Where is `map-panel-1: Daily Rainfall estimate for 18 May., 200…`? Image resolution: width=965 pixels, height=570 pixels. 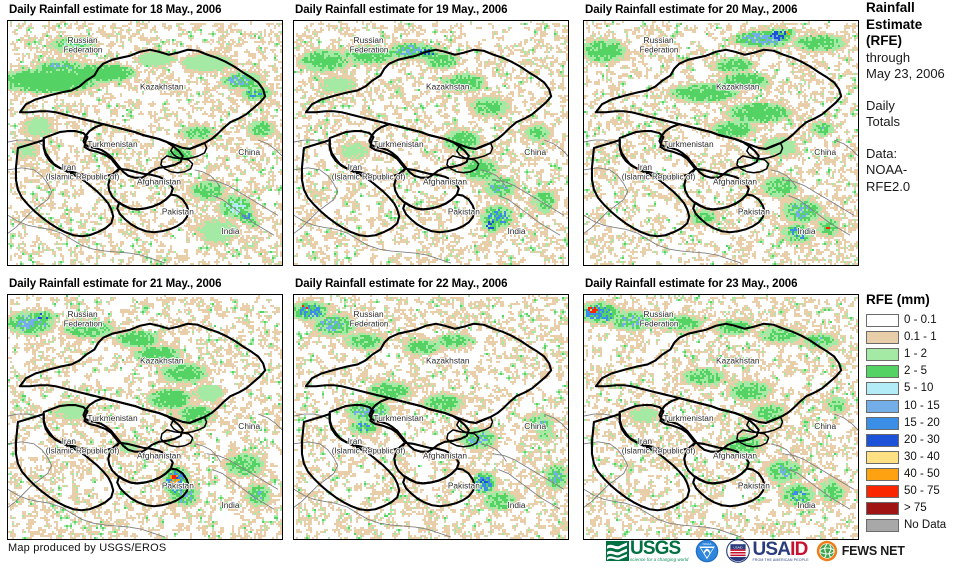
map-panel-1: Daily Rainfall estimate for 18 May., 200… is located at coordinates (145, 134).